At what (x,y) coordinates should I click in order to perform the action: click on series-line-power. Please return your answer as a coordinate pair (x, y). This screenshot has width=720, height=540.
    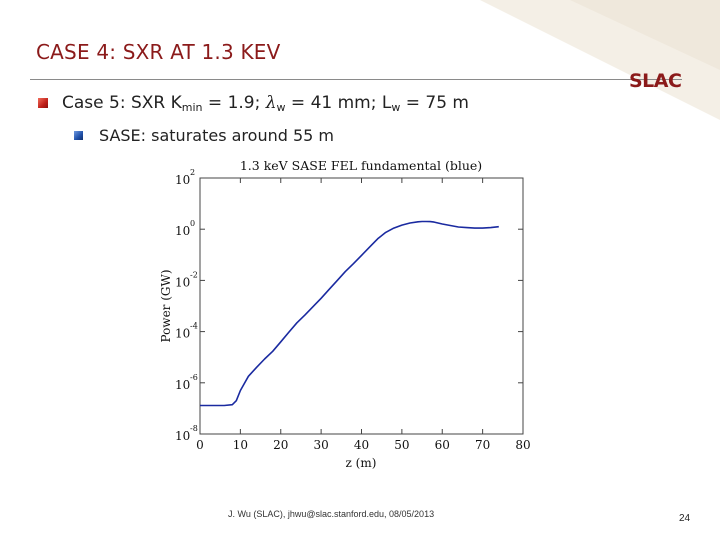
    Looking at the image, I should click on (349, 313).